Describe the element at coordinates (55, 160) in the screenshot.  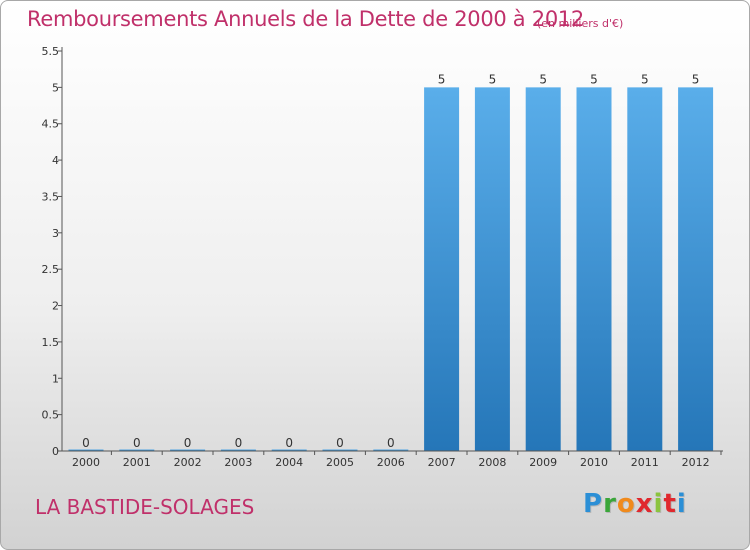
I see `y-tick-label: 4` at that location.